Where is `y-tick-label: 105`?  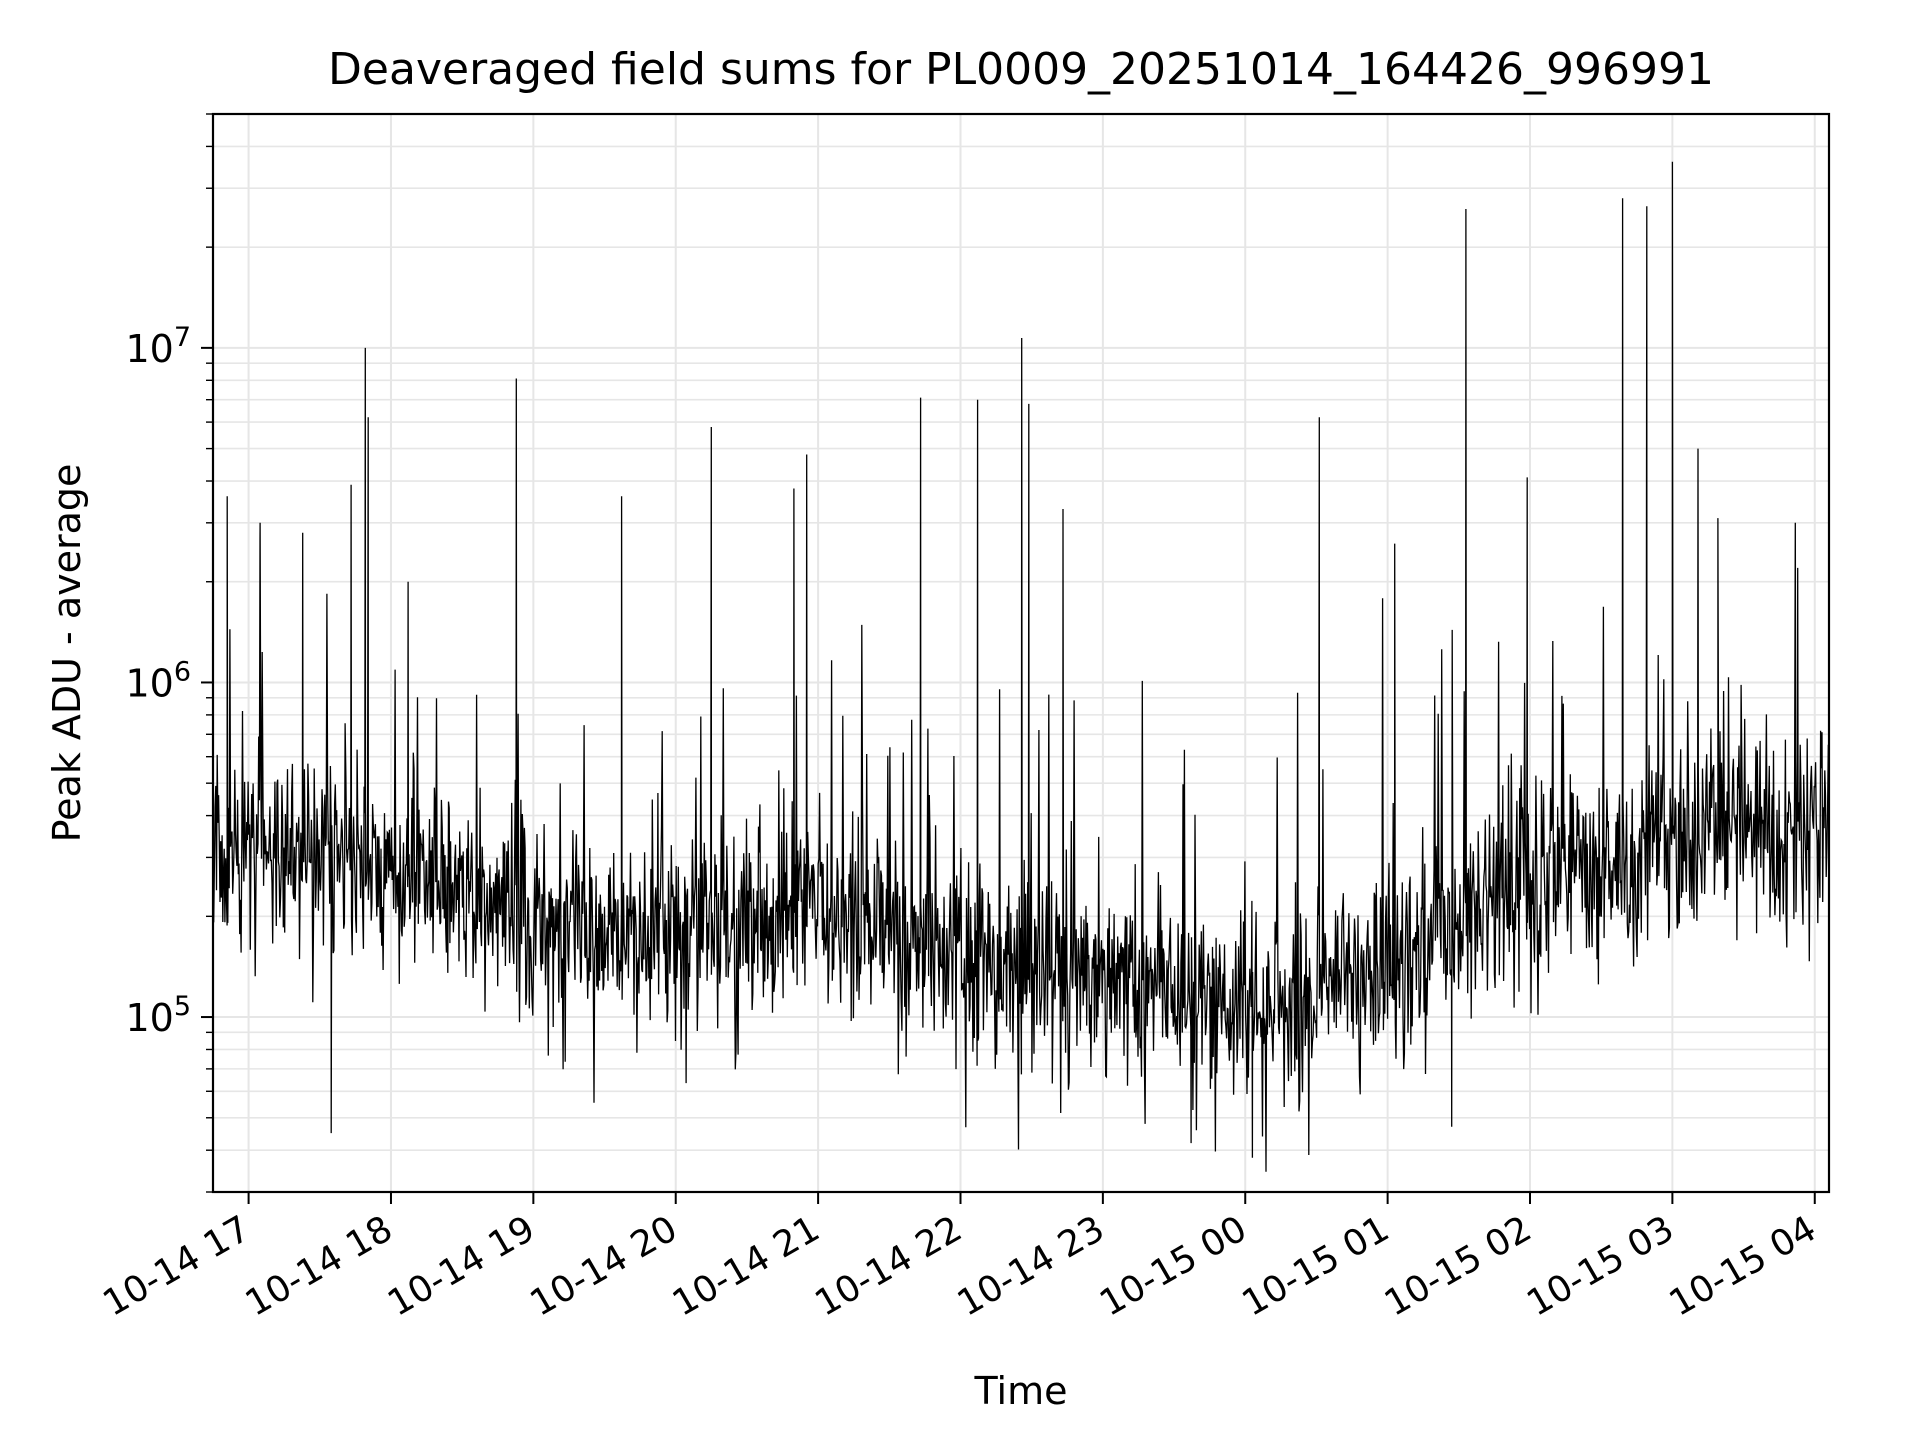 y-tick-label: 105 is located at coordinates (158, 1015).